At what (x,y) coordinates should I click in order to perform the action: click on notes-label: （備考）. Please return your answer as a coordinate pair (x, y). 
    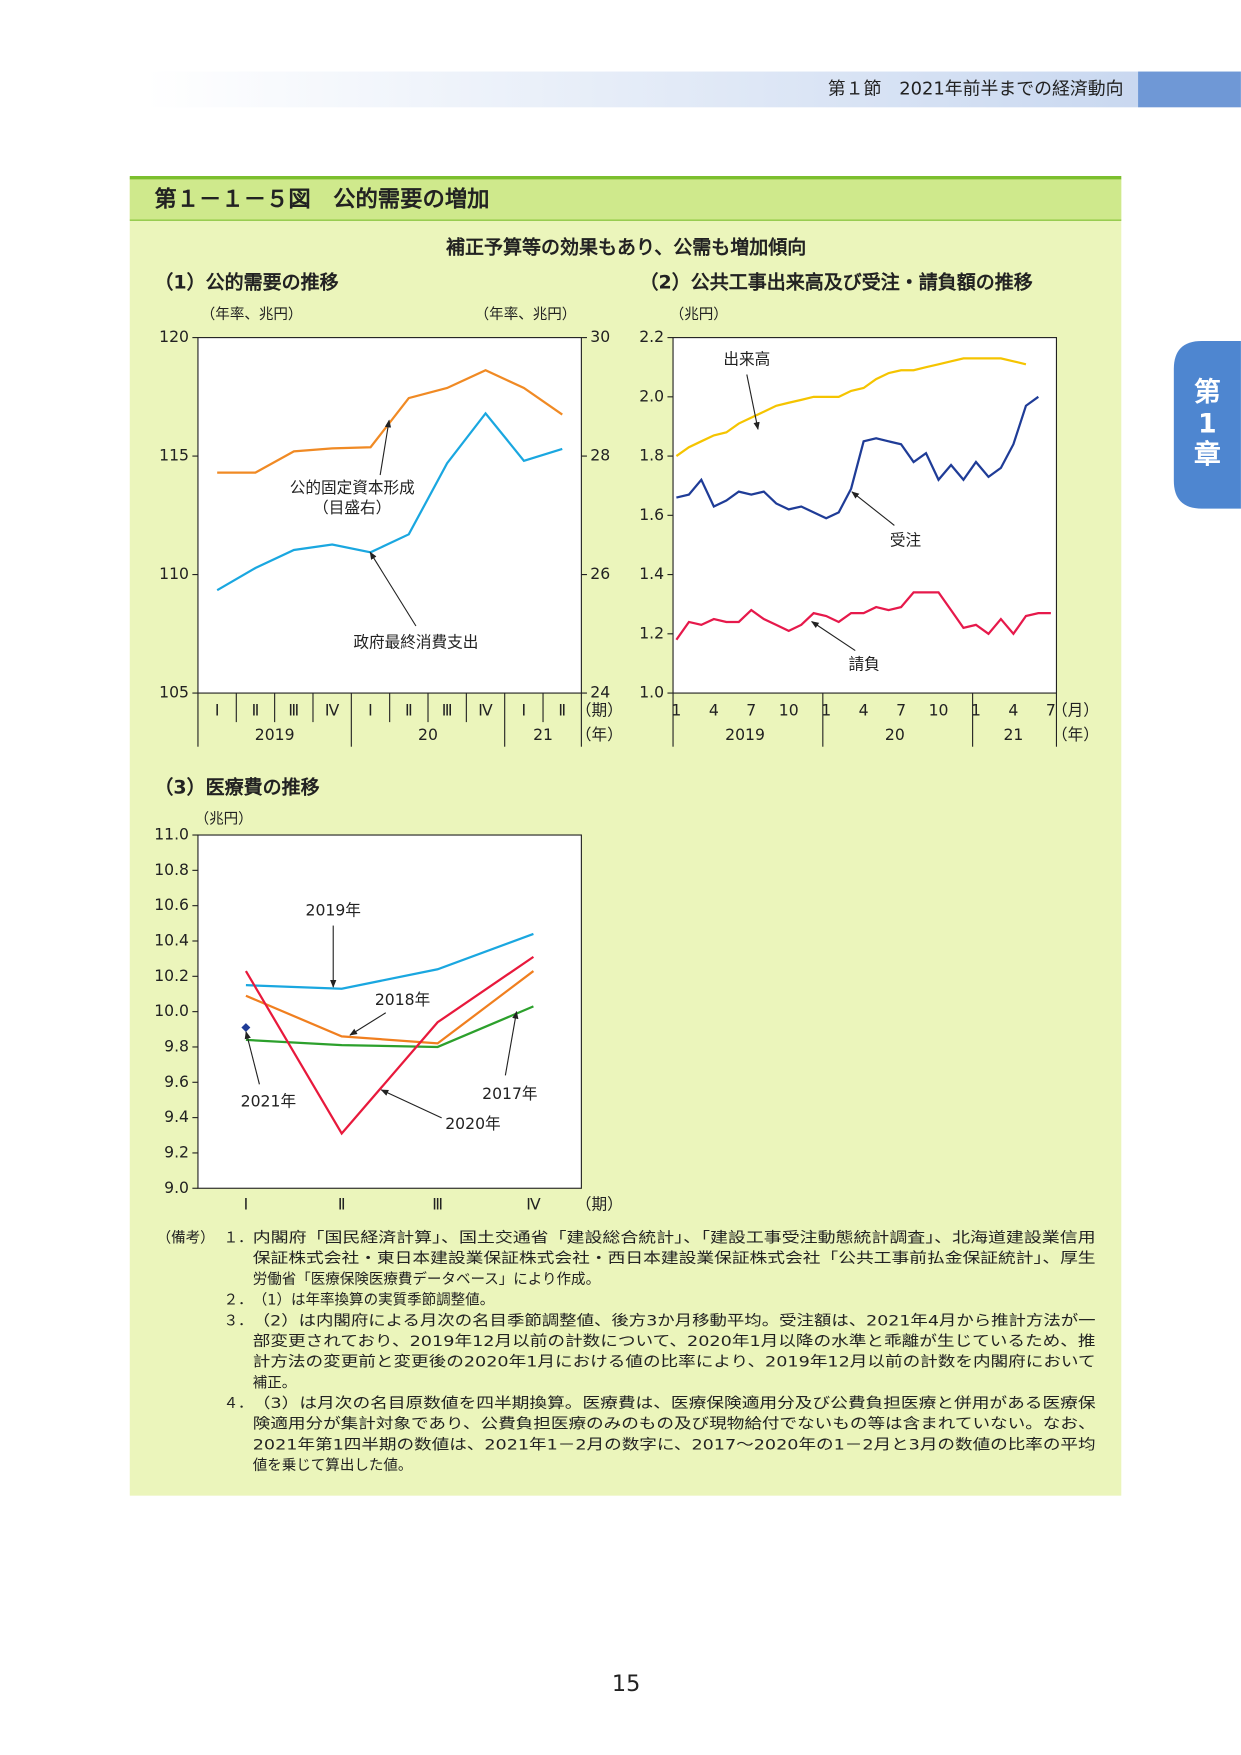
    Looking at the image, I should click on (186, 1238).